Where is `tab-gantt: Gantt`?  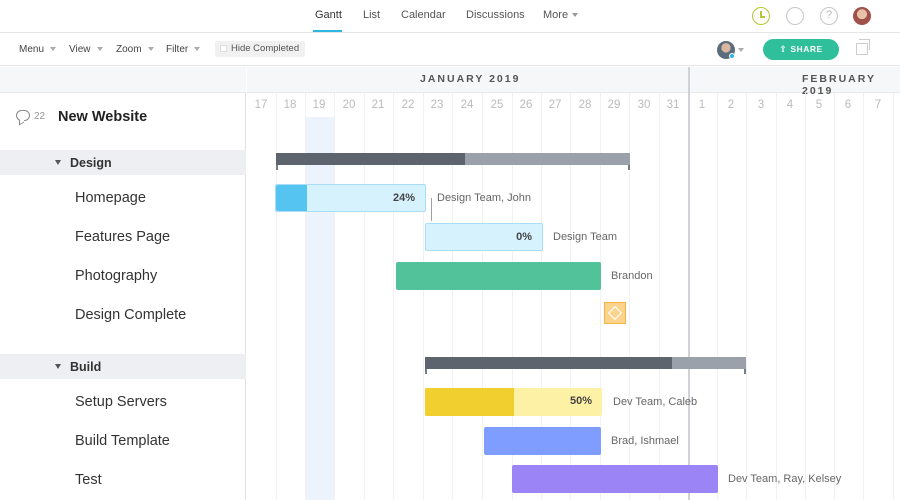
tab-gantt: Gantt is located at coordinates (328, 15).